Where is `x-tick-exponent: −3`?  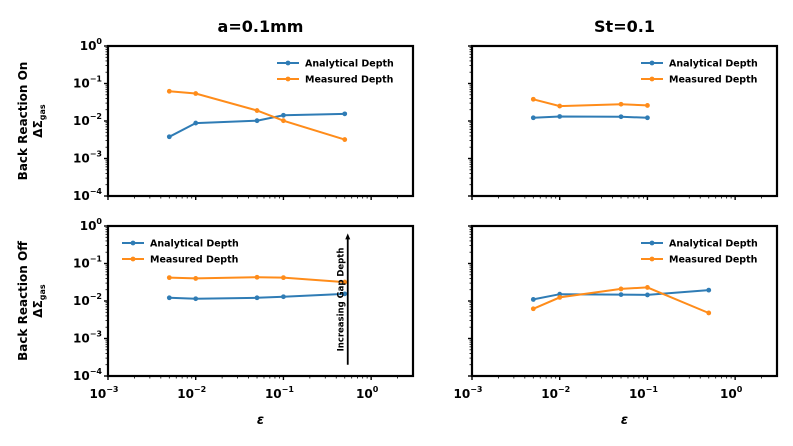 x-tick-exponent: −3 is located at coordinates (112, 389).